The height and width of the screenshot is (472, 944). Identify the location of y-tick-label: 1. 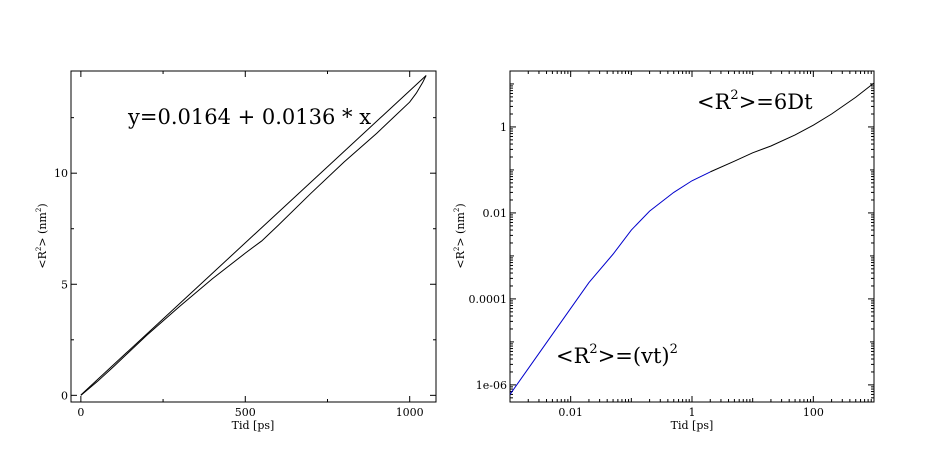
(503, 127).